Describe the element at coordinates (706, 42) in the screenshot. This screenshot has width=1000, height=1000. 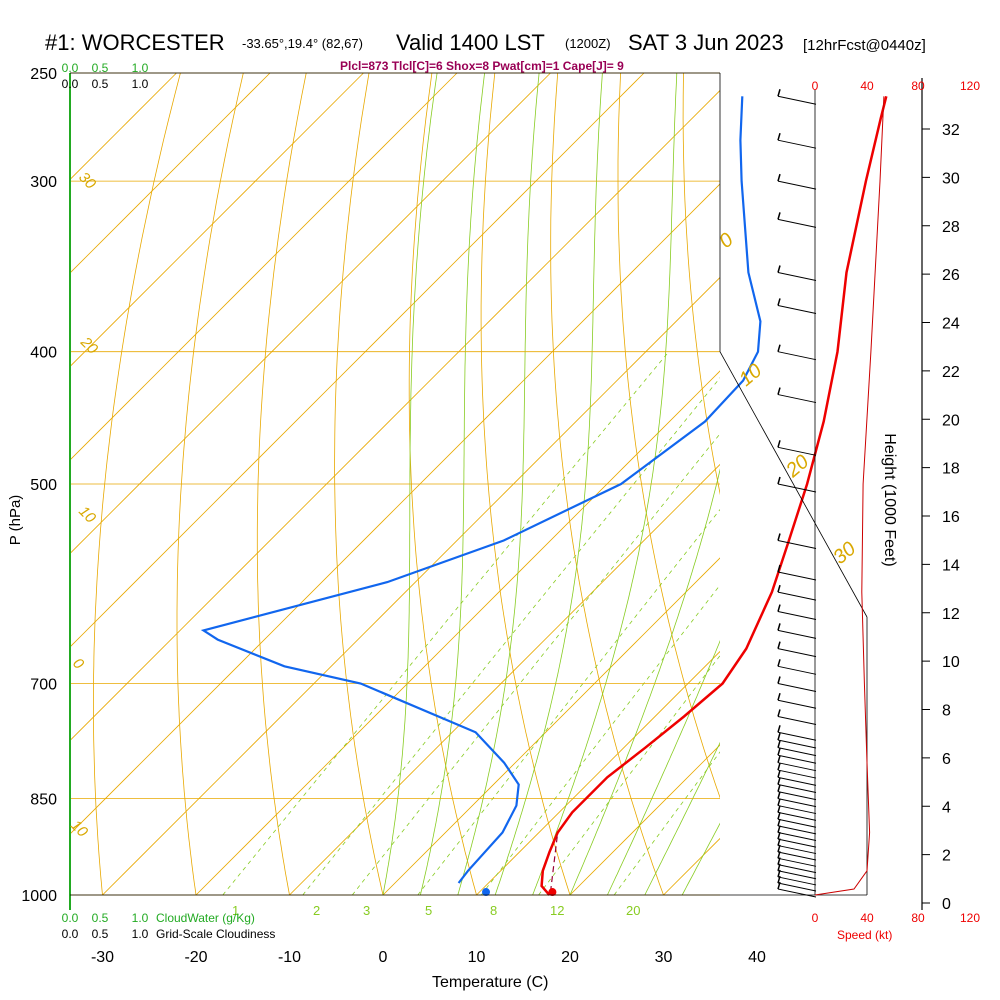
I see `valid-date: SAT 3 Jun 2023` at that location.